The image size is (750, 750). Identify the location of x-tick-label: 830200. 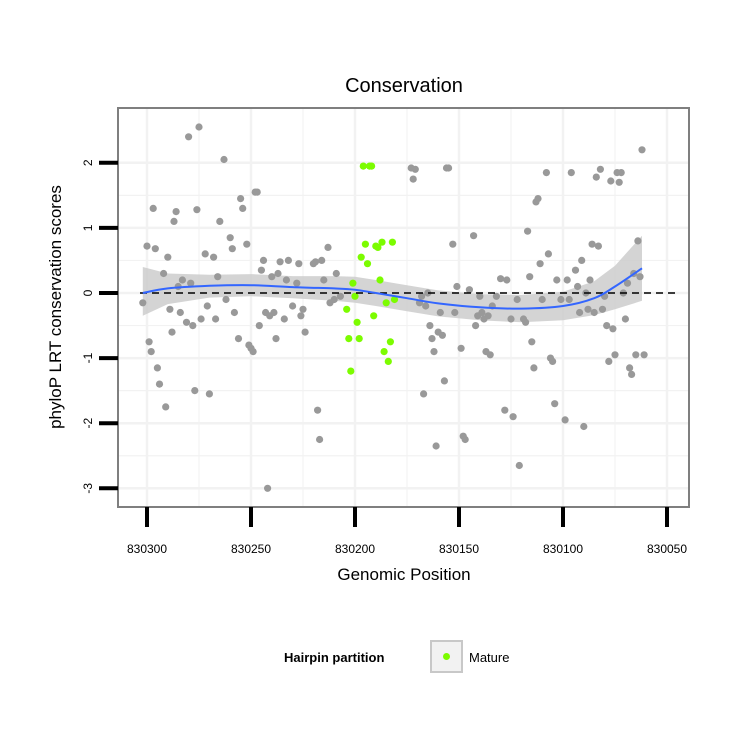
(355, 549).